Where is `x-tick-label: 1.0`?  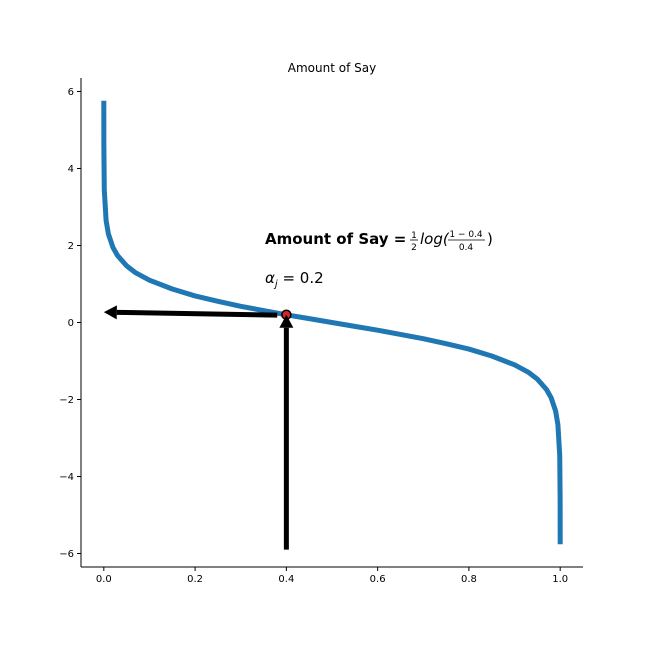 x-tick-label: 1.0 is located at coordinates (560, 579).